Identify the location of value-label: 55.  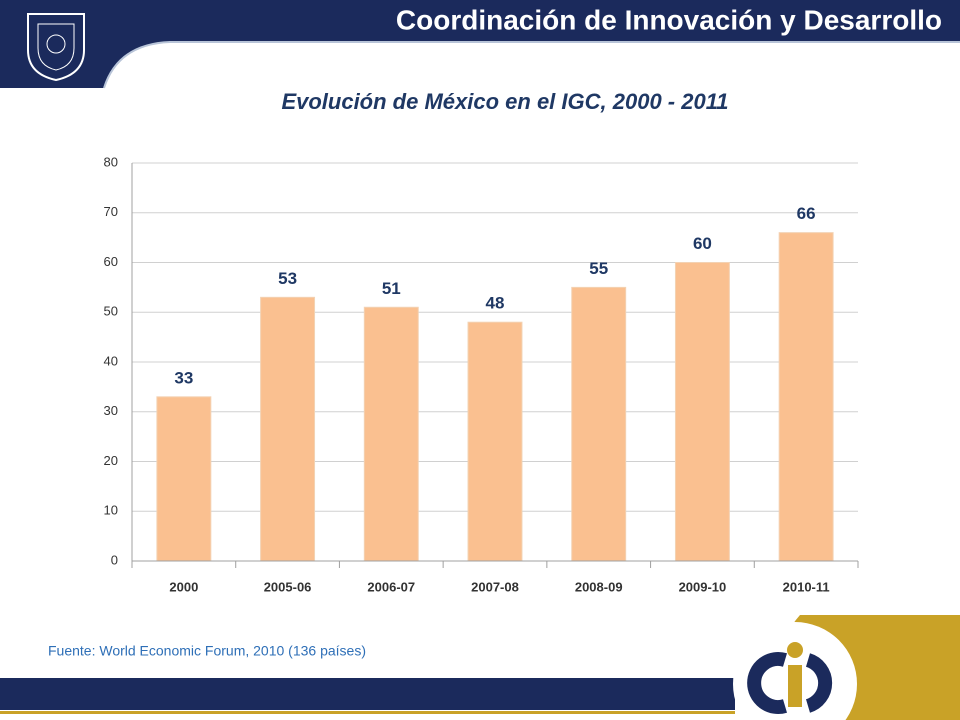
(598, 268).